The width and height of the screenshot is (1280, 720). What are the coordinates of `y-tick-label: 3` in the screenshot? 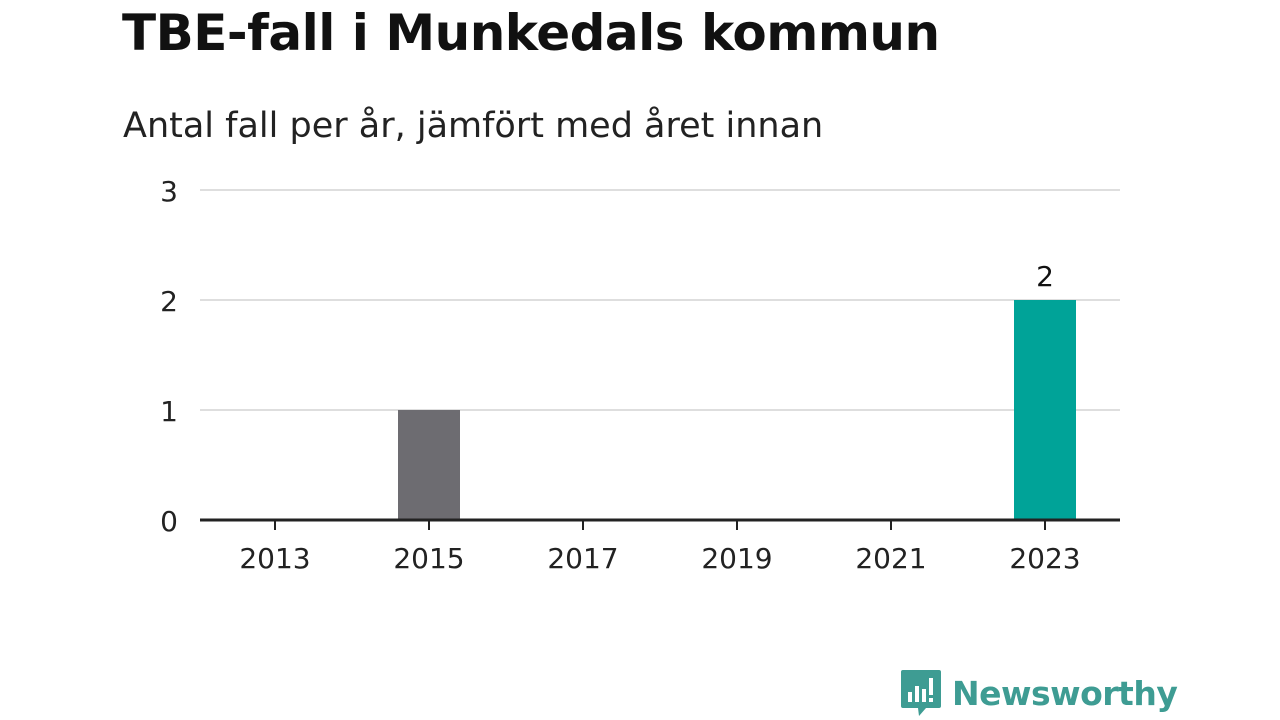 It's located at (169, 191).